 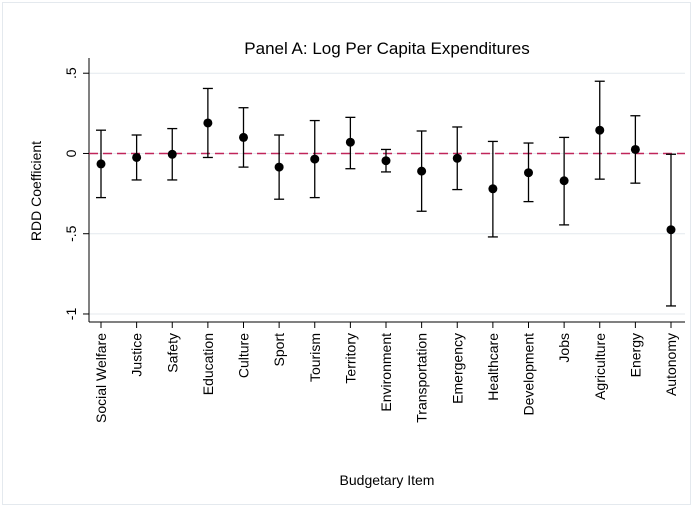 What do you see at coordinates (671, 364) in the screenshot?
I see `x-tick-label: Autonomy` at bounding box center [671, 364].